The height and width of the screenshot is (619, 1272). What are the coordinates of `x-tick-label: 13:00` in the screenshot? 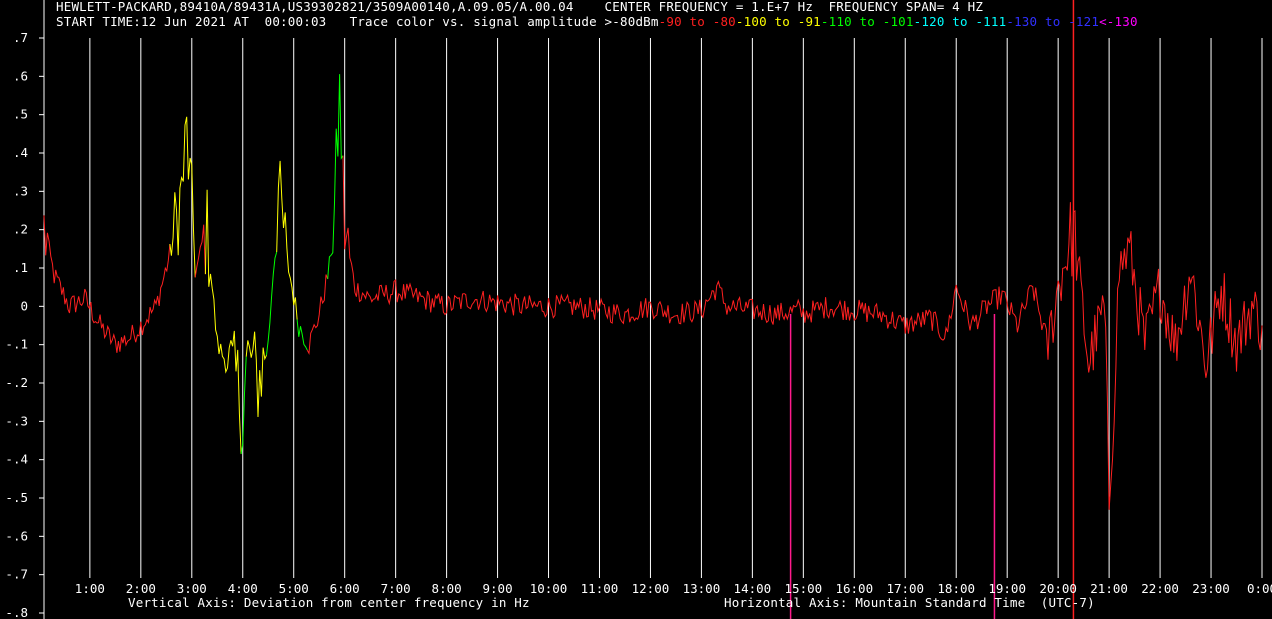 It's located at (702, 588).